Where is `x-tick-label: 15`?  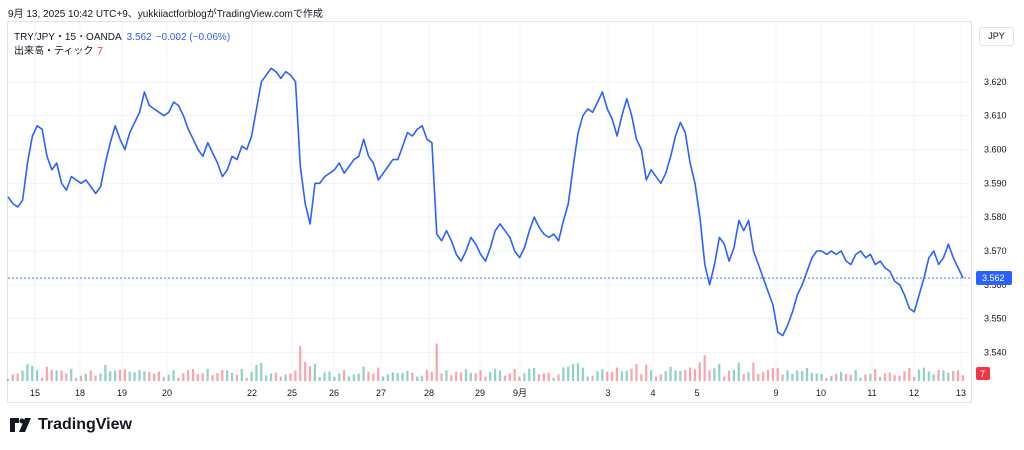
x-tick-label: 15 is located at coordinates (35, 393).